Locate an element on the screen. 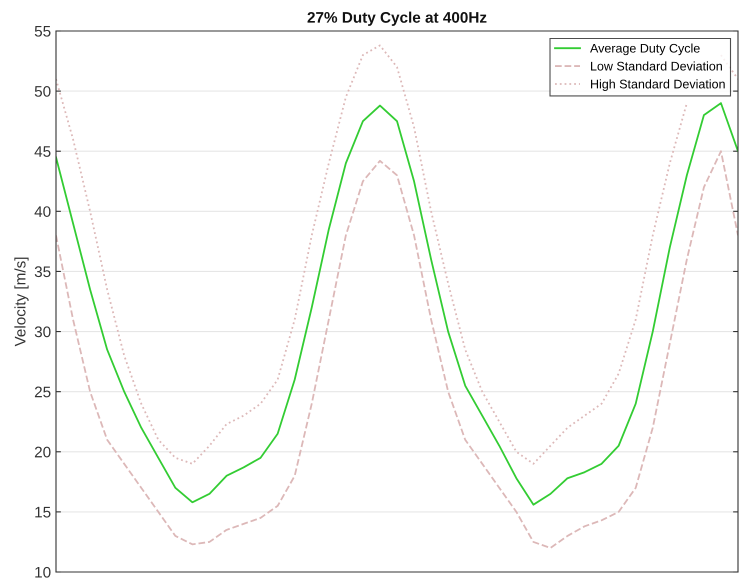 This screenshot has width=746, height=583. y-axis-title: Velocity [m/s] is located at coordinates (21, 302).